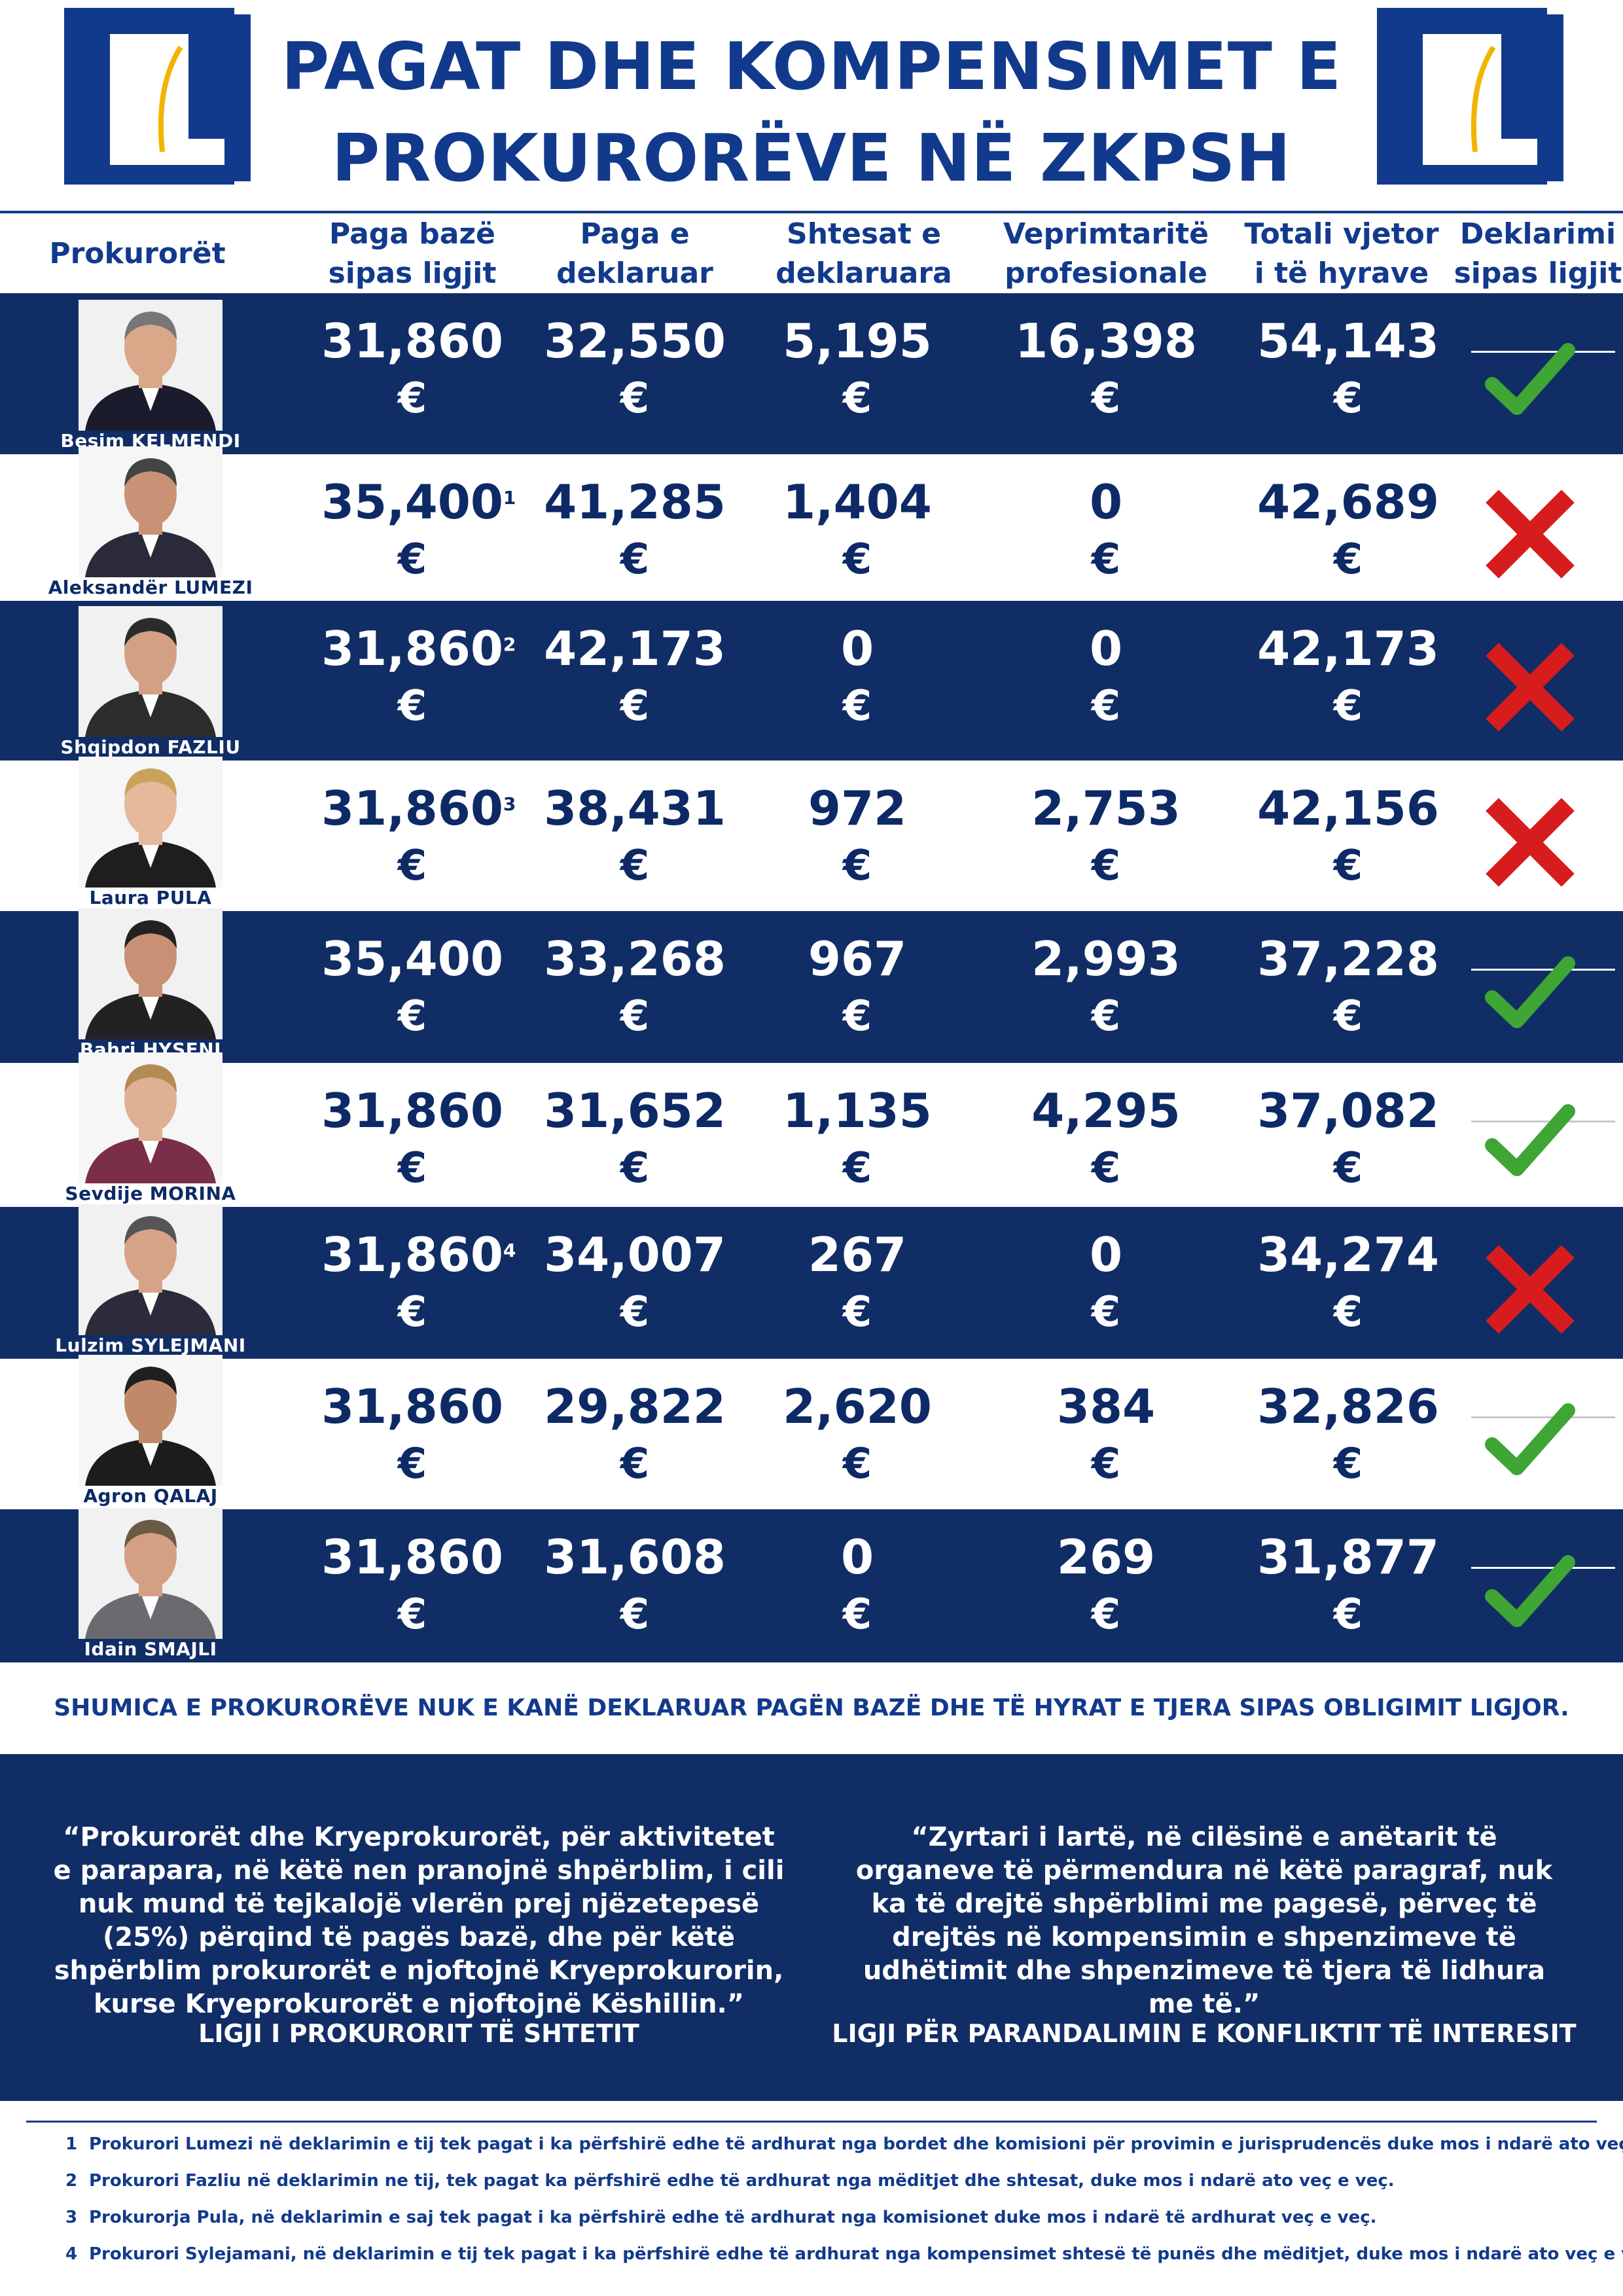 This screenshot has width=1623, height=2296. I want to click on amount-value: 269, so click(1106, 1557).